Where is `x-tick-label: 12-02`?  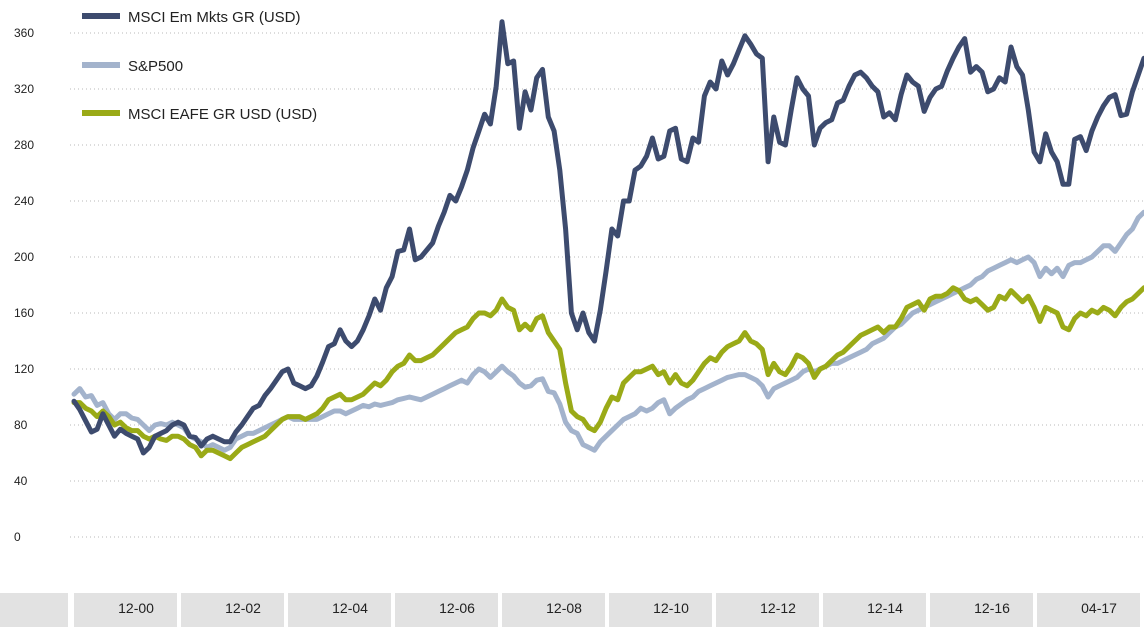
x-tick-label: 12-02 is located at coordinates (243, 608).